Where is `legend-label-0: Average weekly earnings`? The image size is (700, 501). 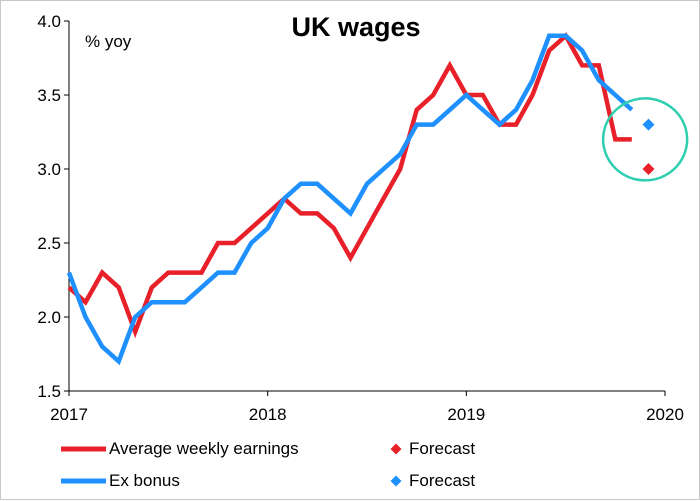
legend-label-0: Average weekly earnings is located at coordinates (204, 448).